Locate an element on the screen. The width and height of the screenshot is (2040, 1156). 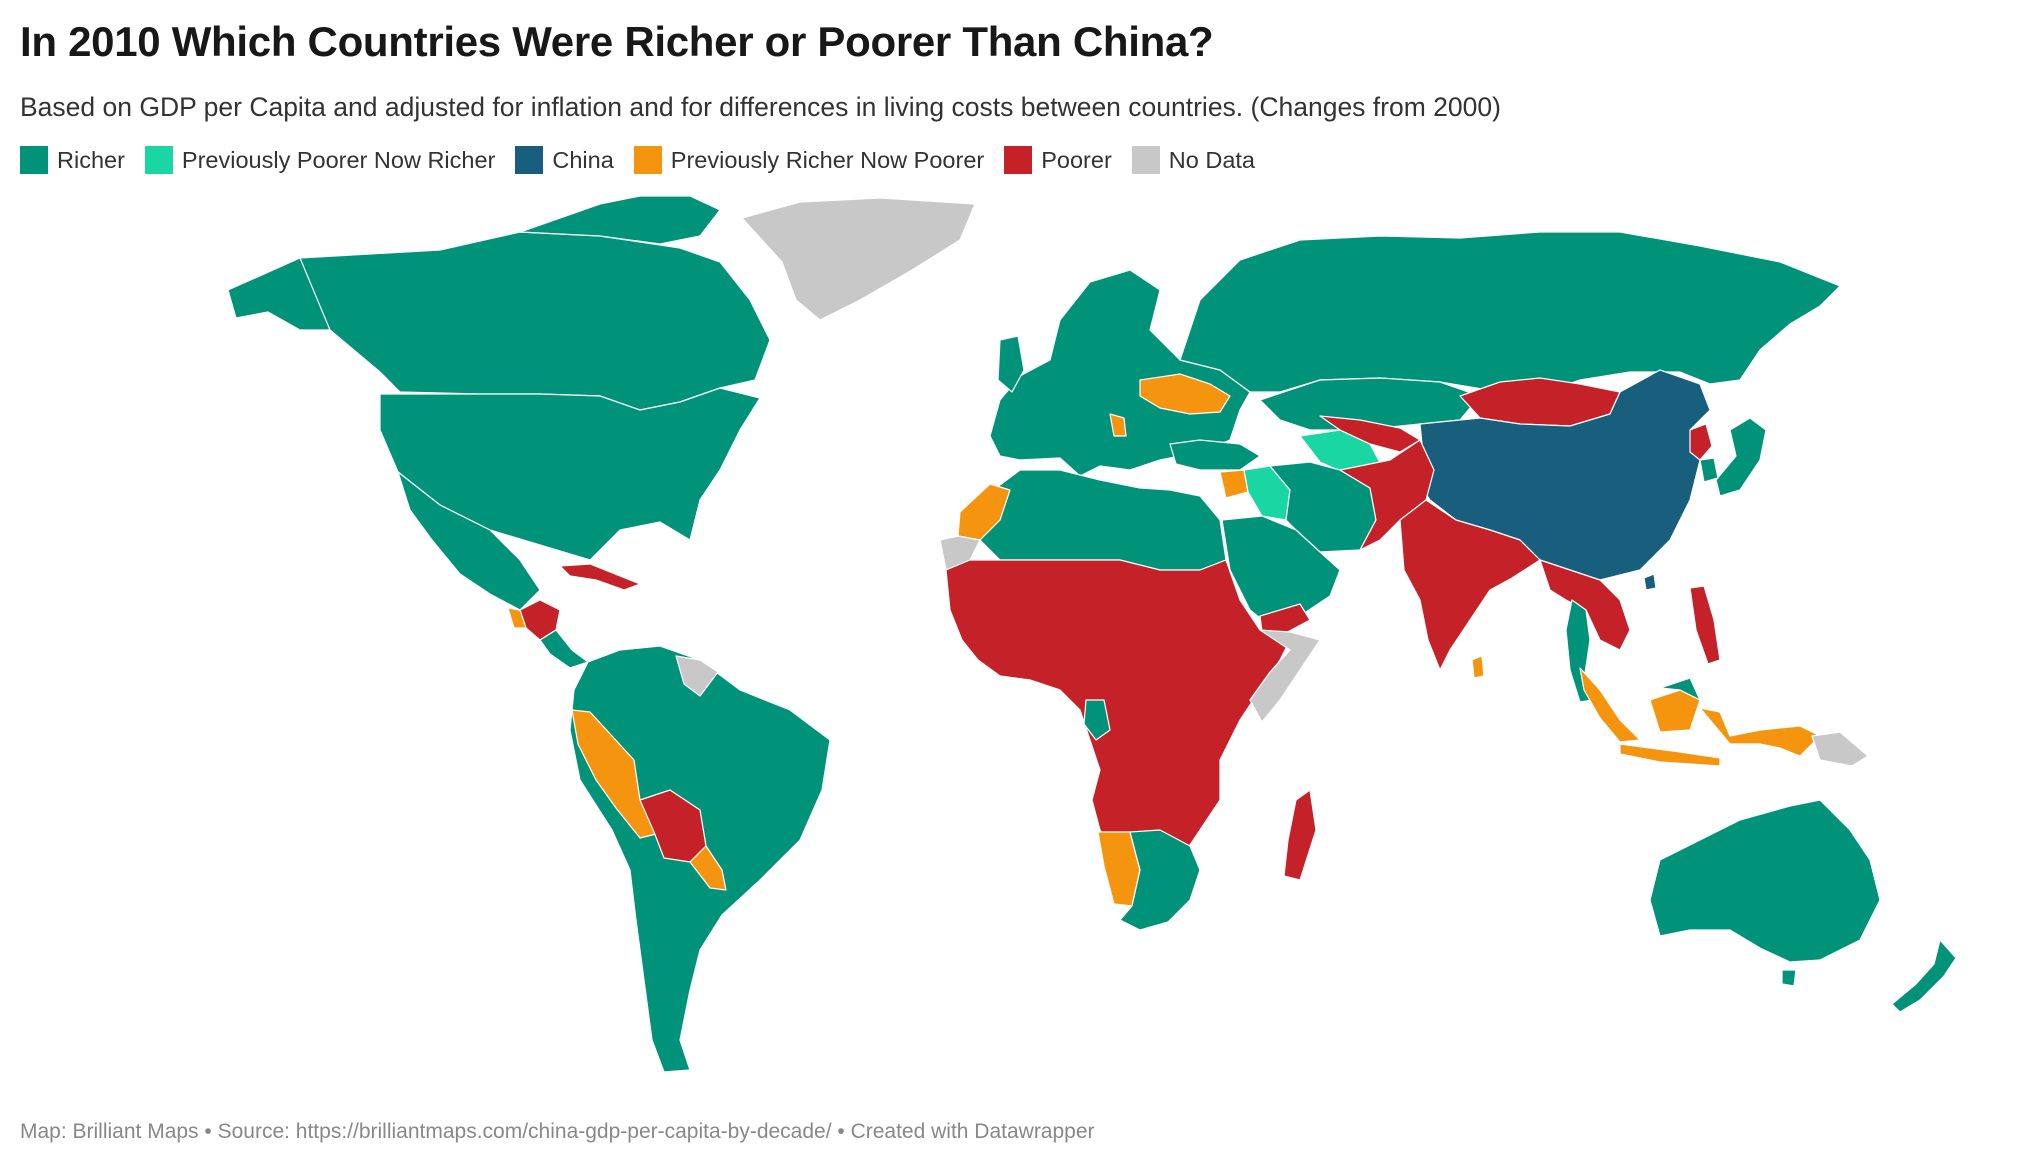
region-greenland is located at coordinates (858, 259).